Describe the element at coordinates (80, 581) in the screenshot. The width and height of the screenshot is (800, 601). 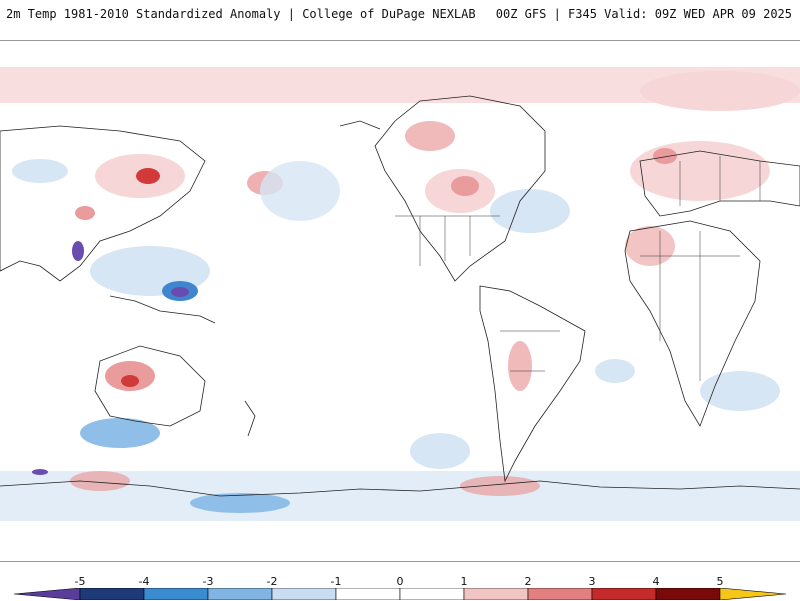
I see `colorbar-tick-label: -5` at that location.